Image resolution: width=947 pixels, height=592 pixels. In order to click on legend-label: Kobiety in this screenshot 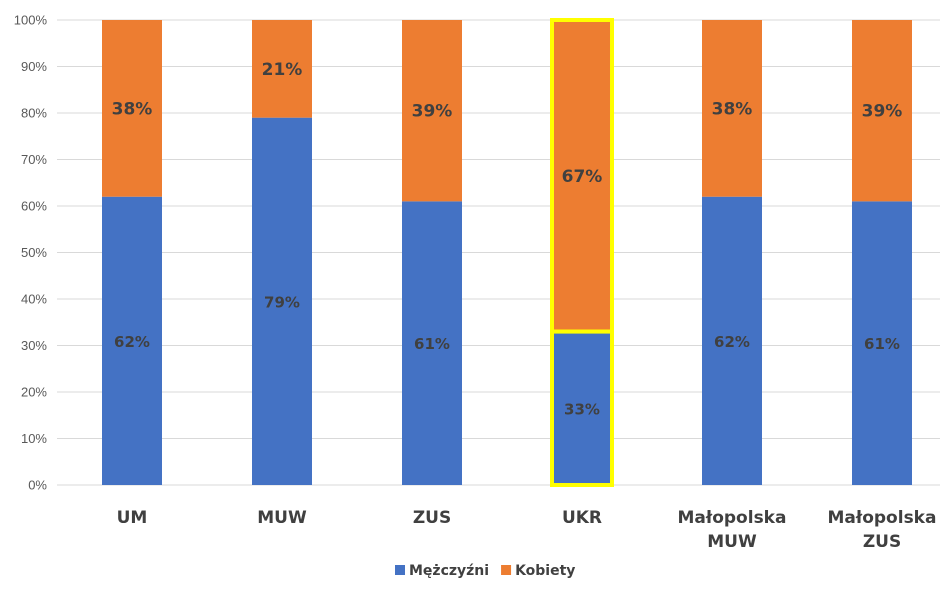, I will do `click(545, 571)`.